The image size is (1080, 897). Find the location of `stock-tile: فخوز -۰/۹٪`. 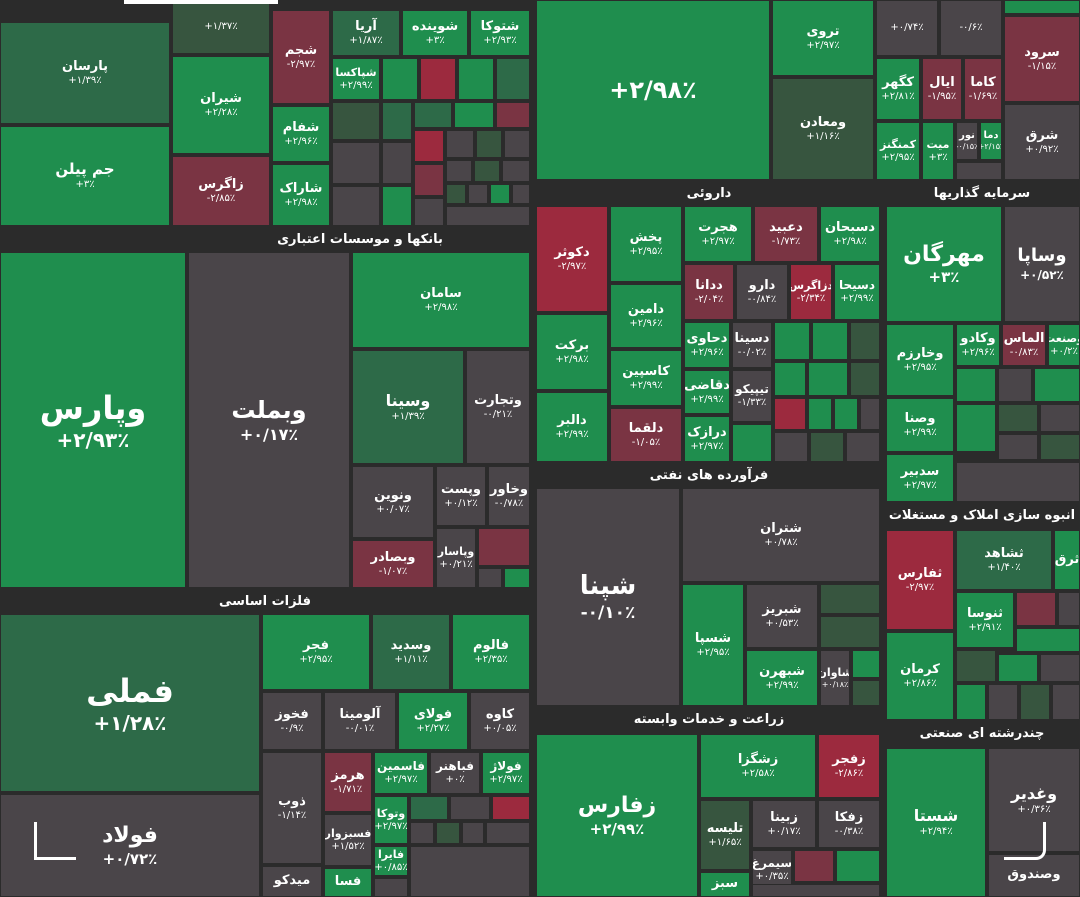

stock-tile: فخوز -۰/۹٪ is located at coordinates (292, 721).